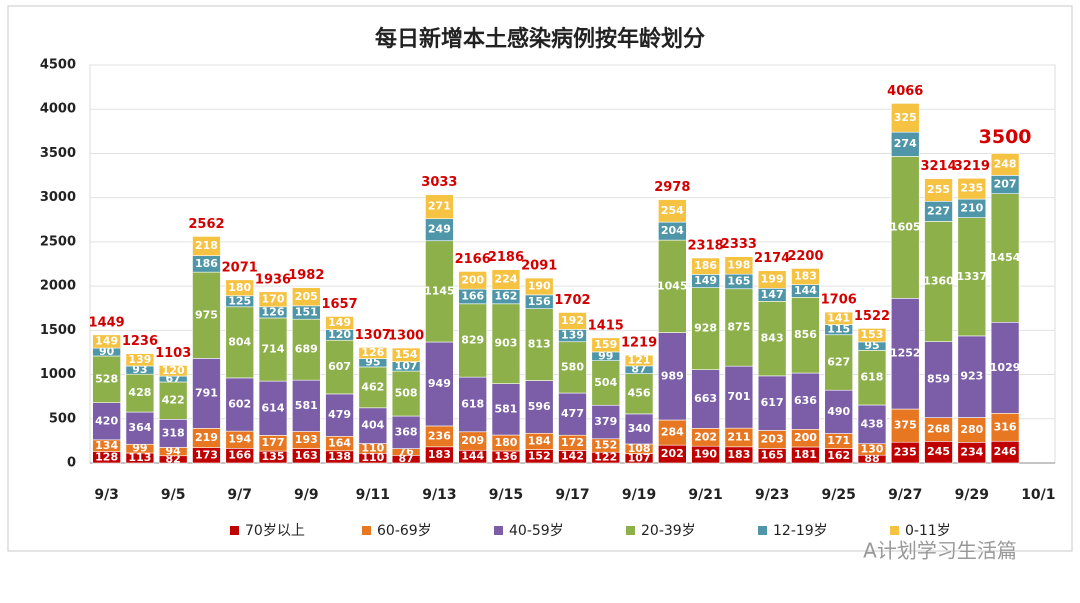 This screenshot has height=603, width=1080. What do you see at coordinates (505, 456) in the screenshot?
I see `segment-label: 136` at bounding box center [505, 456].